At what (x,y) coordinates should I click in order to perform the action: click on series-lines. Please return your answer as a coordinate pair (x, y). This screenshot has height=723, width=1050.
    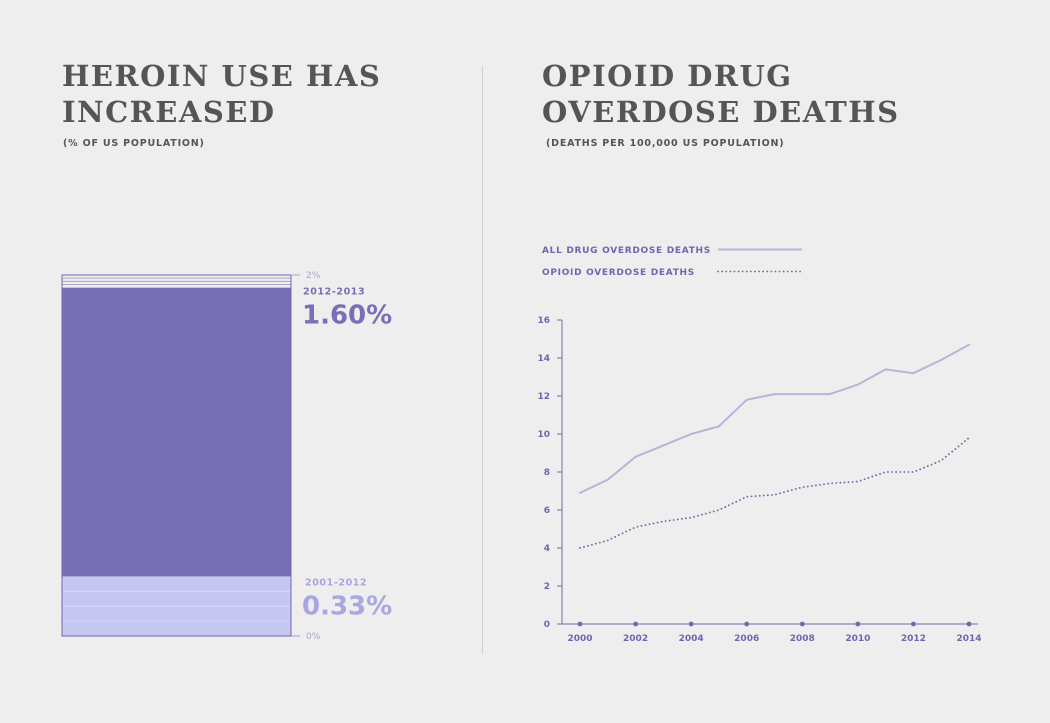
    Looking at the image, I should click on (774, 446).